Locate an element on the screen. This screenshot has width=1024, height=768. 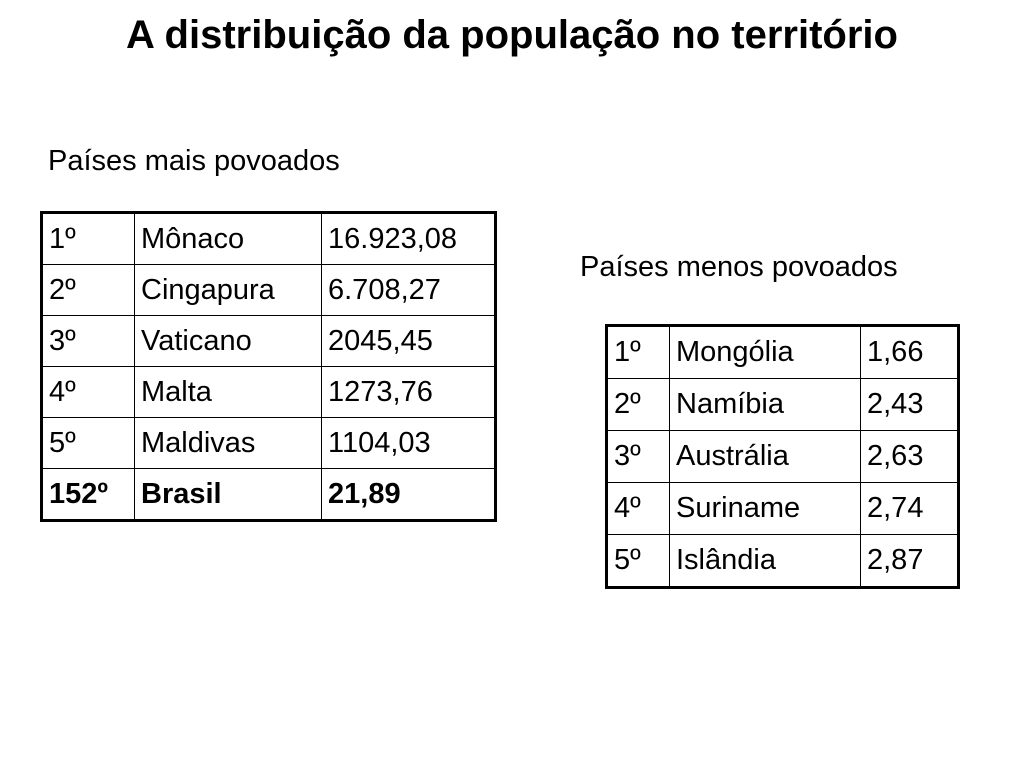
value-cell: 16.923,08 is located at coordinates (408, 239).